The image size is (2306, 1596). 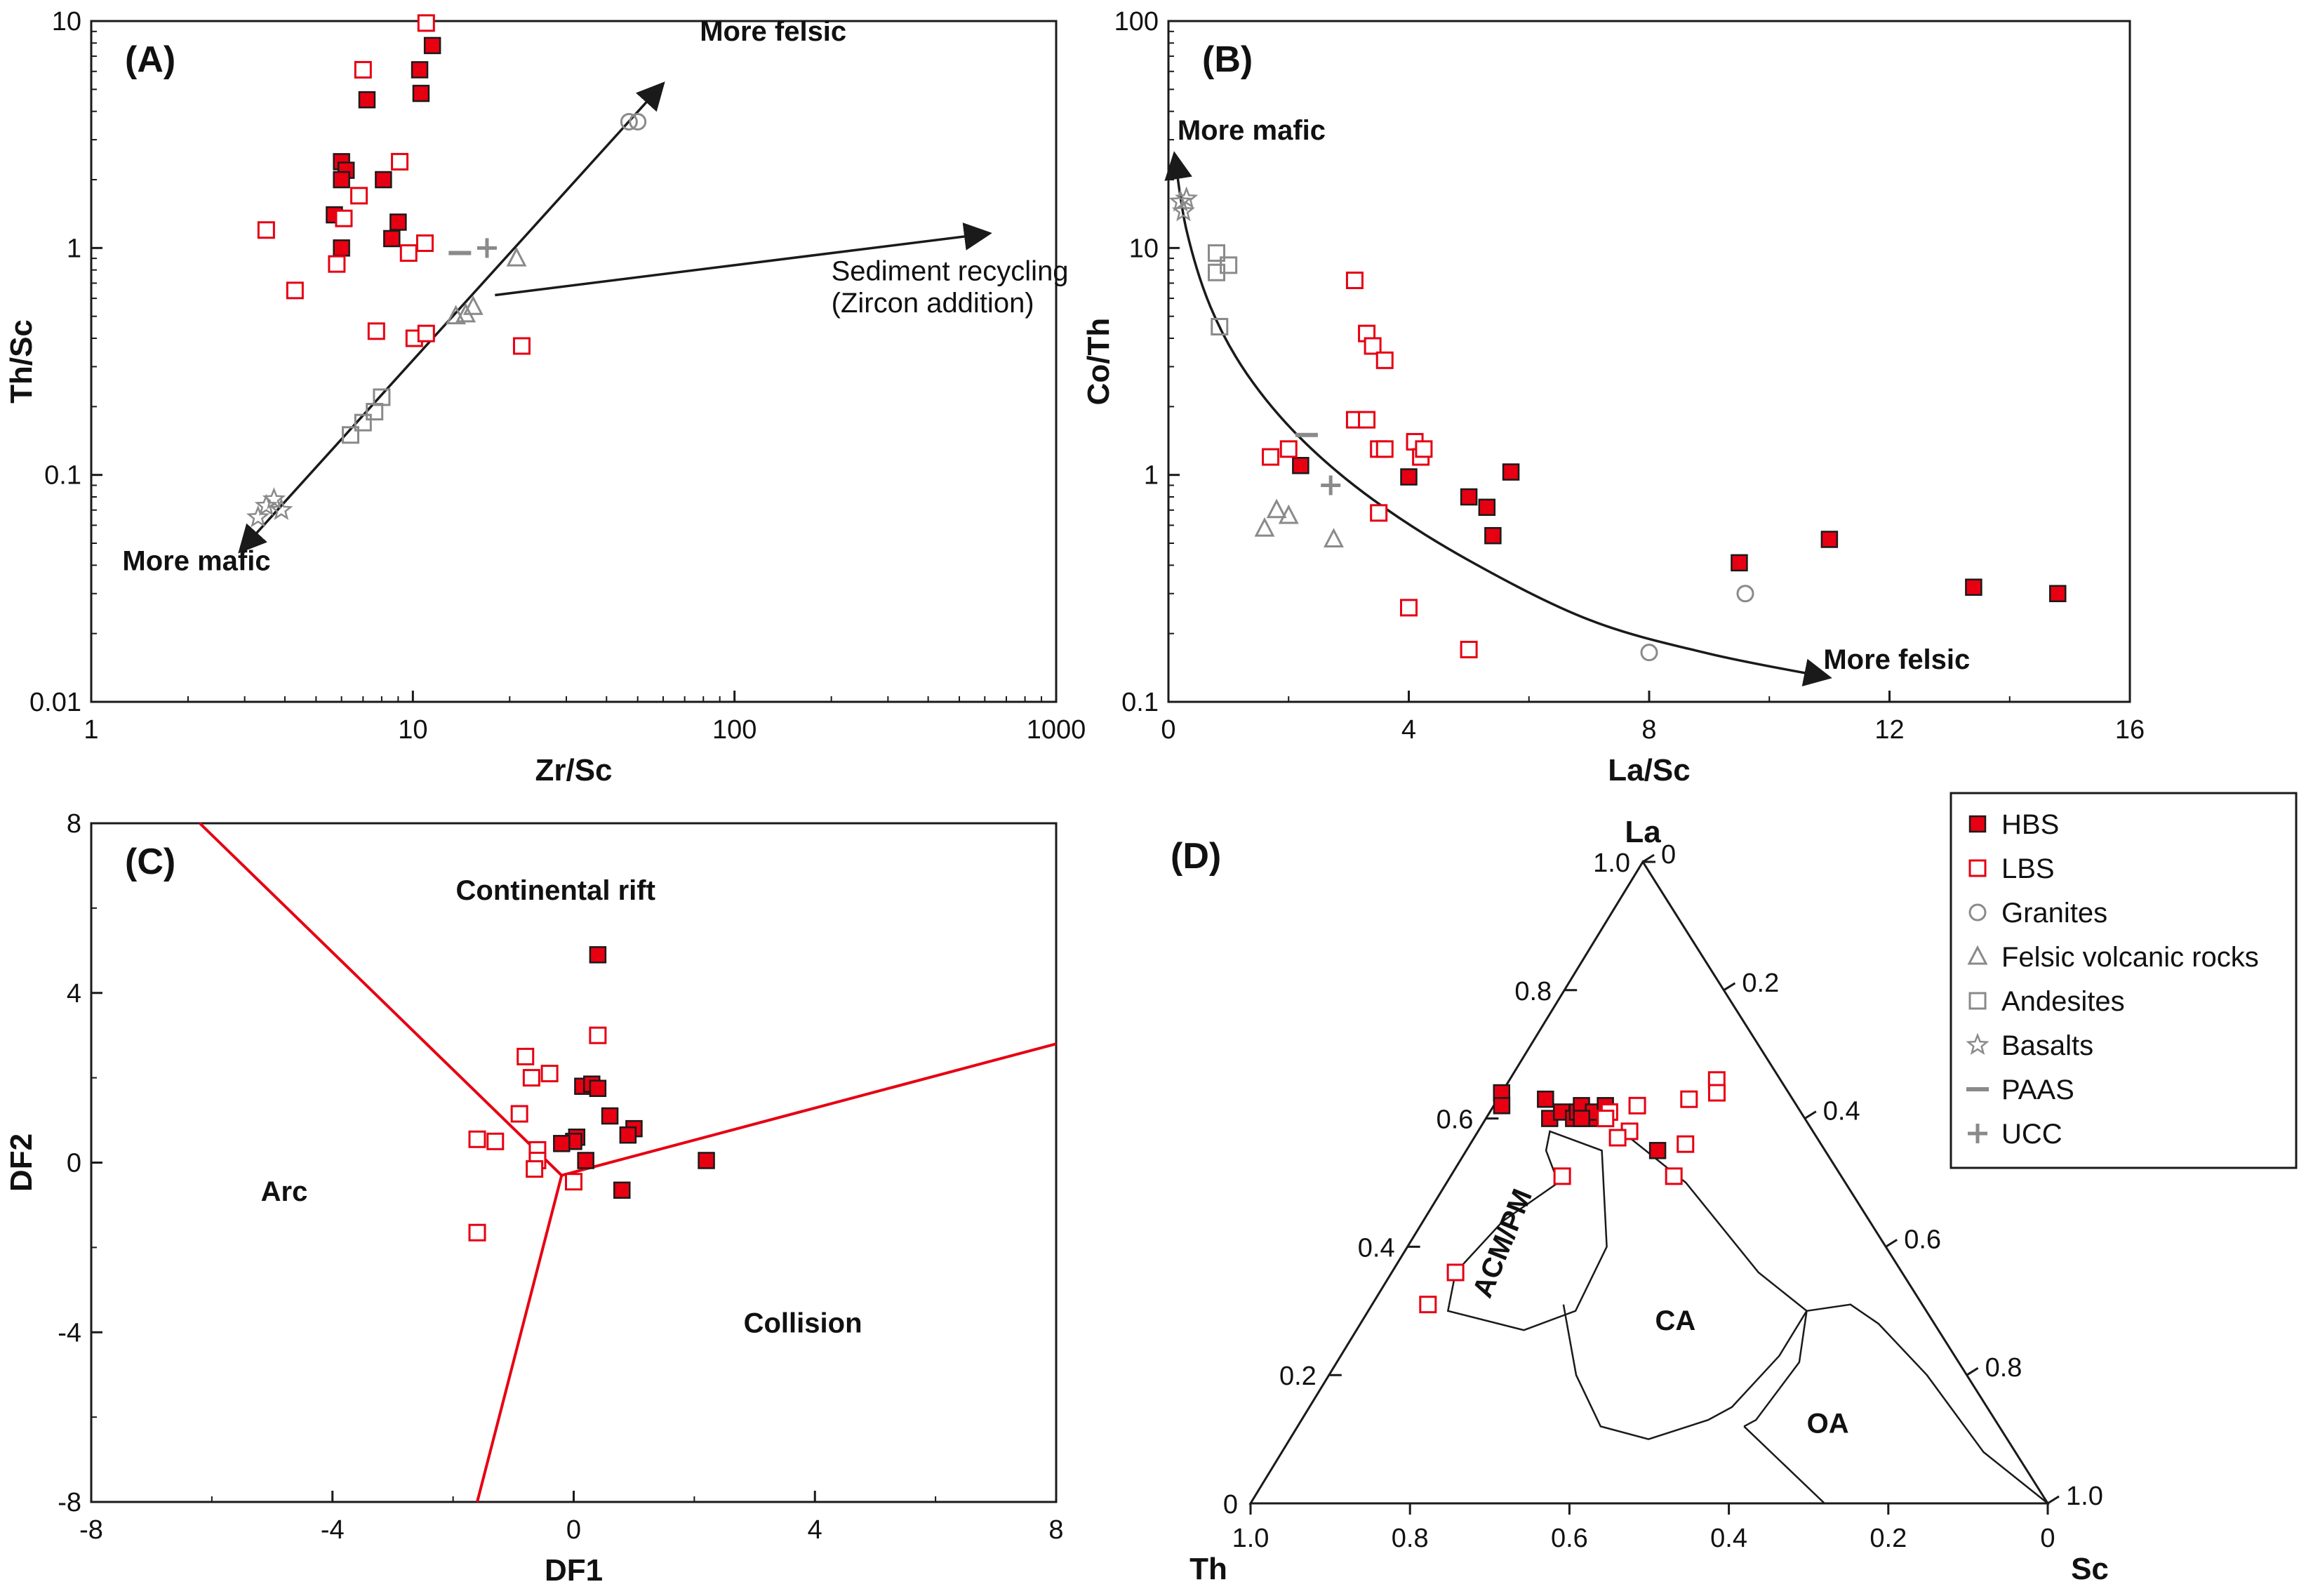 I want to click on boundary-rift-collision, so click(x=809, y=1109).